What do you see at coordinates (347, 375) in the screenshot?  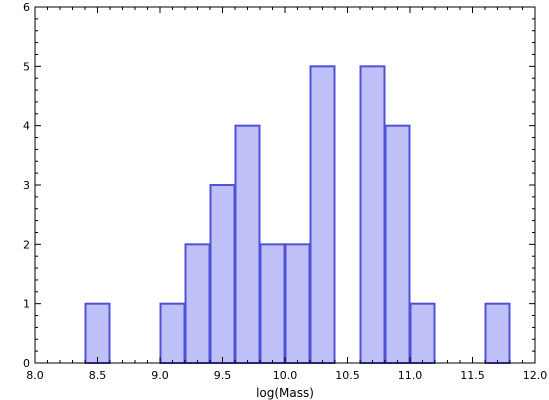 I see `x-tick-label: 10.5` at bounding box center [347, 375].